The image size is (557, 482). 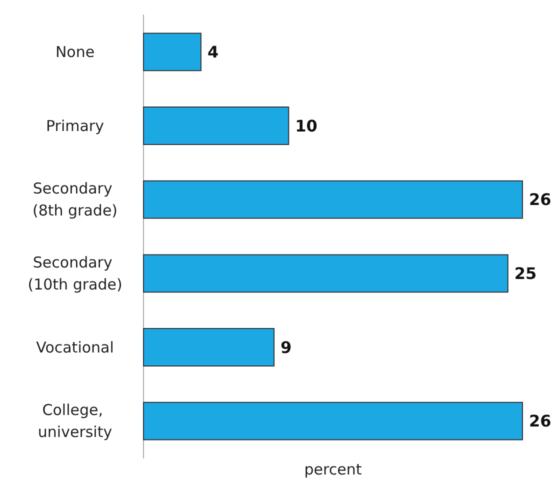 I want to click on y-tick-label: None, so click(x=75, y=51).